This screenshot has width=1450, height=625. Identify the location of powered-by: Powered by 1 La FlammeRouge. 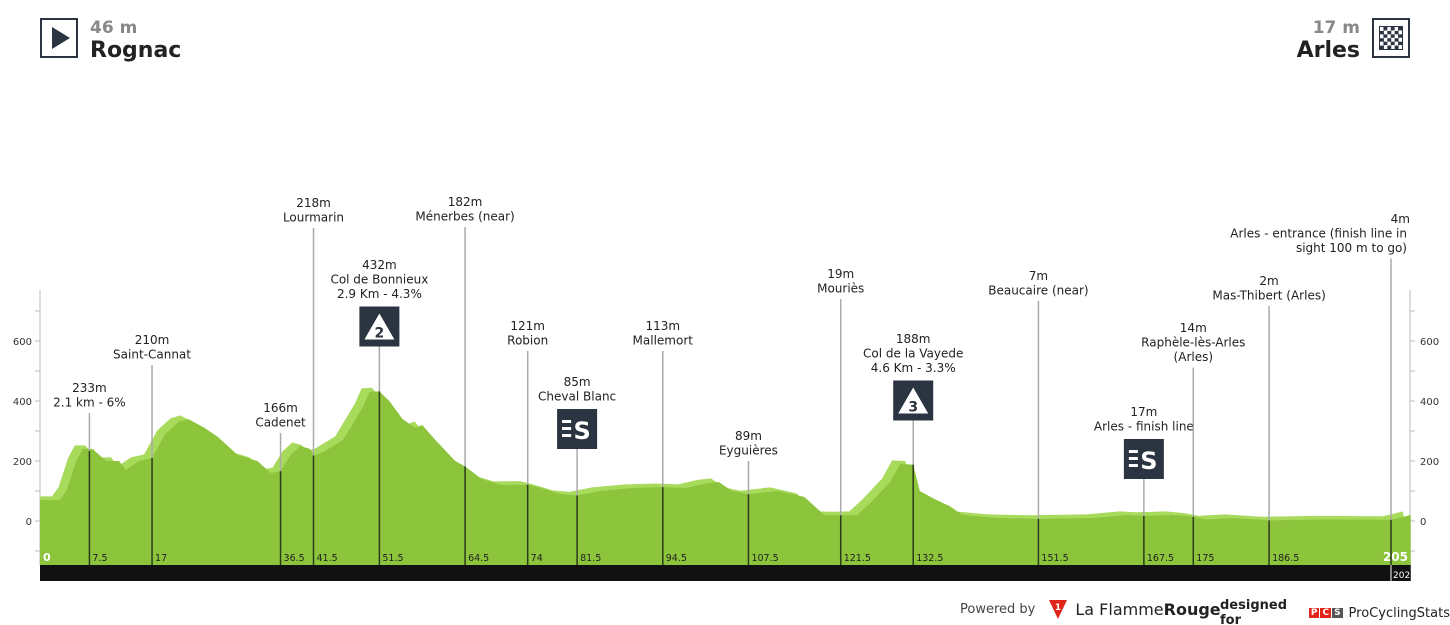
(1090, 609).